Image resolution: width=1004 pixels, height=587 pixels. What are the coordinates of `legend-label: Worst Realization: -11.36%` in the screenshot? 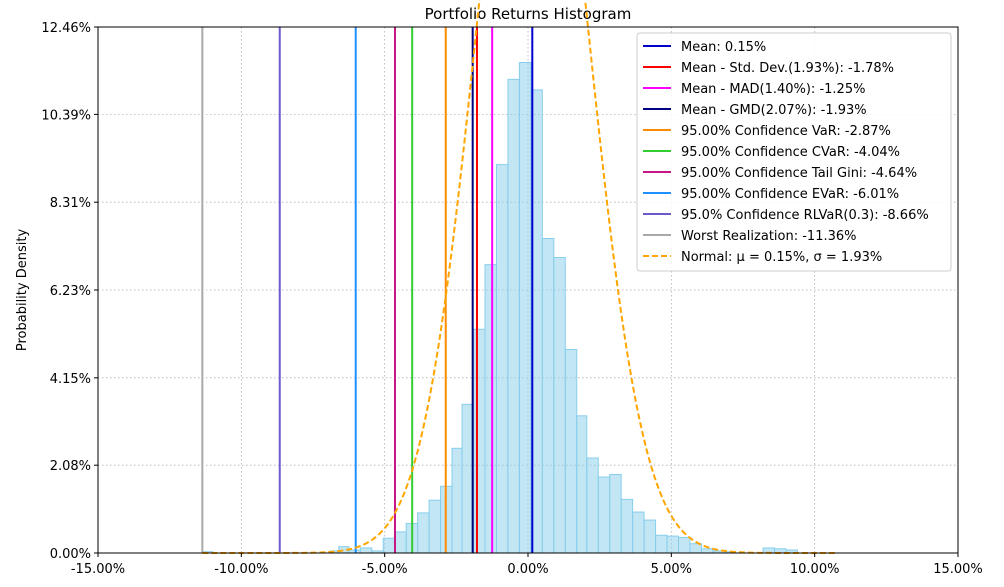 It's located at (769, 236).